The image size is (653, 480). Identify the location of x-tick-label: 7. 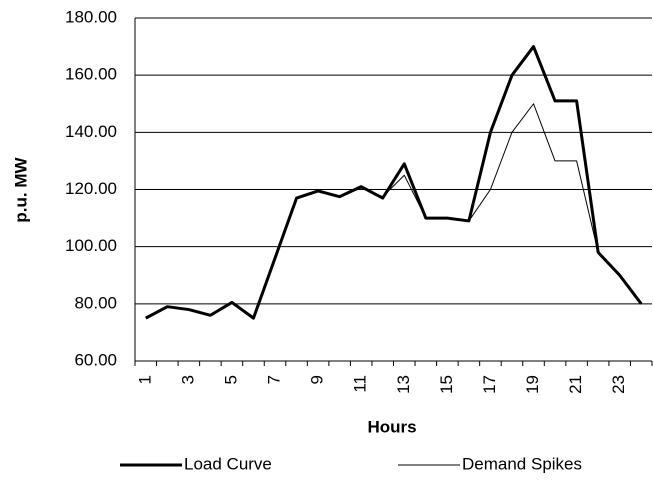
(274, 379).